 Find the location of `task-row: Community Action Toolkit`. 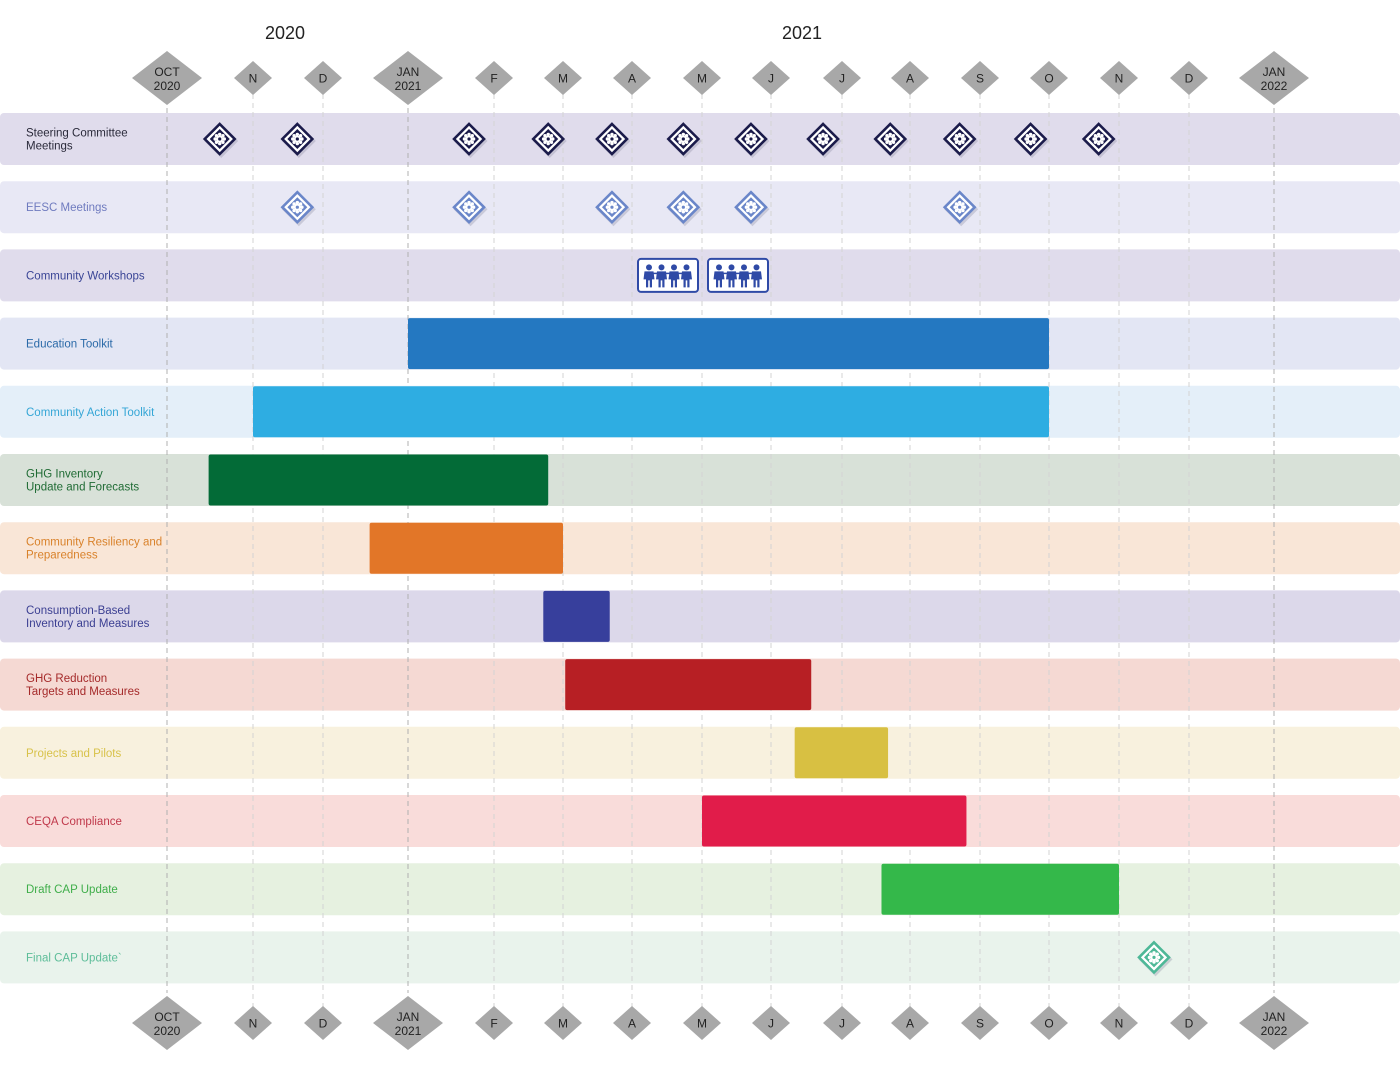

task-row: Community Action Toolkit is located at coordinates (537, 412).